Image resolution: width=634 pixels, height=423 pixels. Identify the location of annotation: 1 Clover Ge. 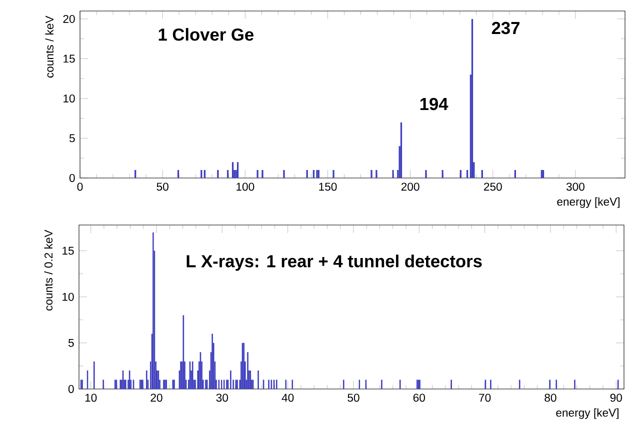
(206, 34).